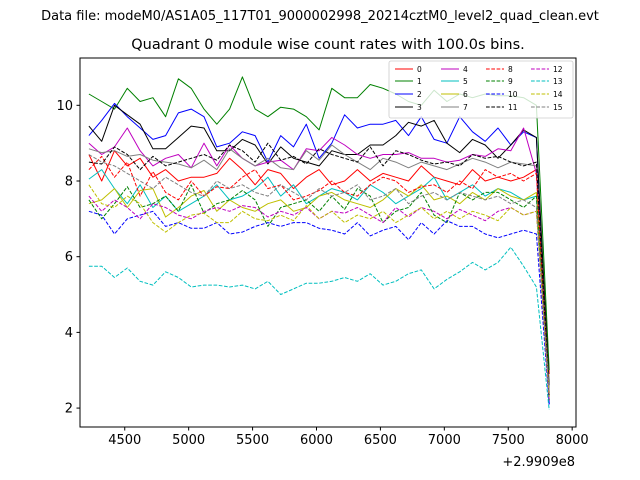 This screenshot has width=640, height=480. Describe the element at coordinates (558, 81) in the screenshot. I see `legend-label-13: 13` at that location.